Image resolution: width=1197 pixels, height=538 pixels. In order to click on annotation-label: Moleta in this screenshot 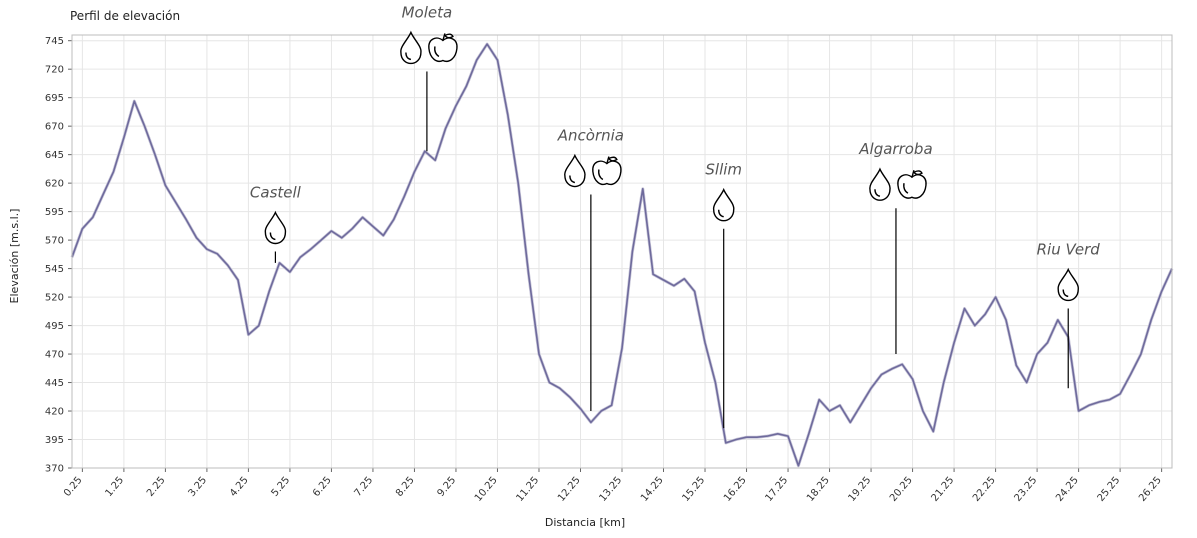, I will do `click(427, 12)`.